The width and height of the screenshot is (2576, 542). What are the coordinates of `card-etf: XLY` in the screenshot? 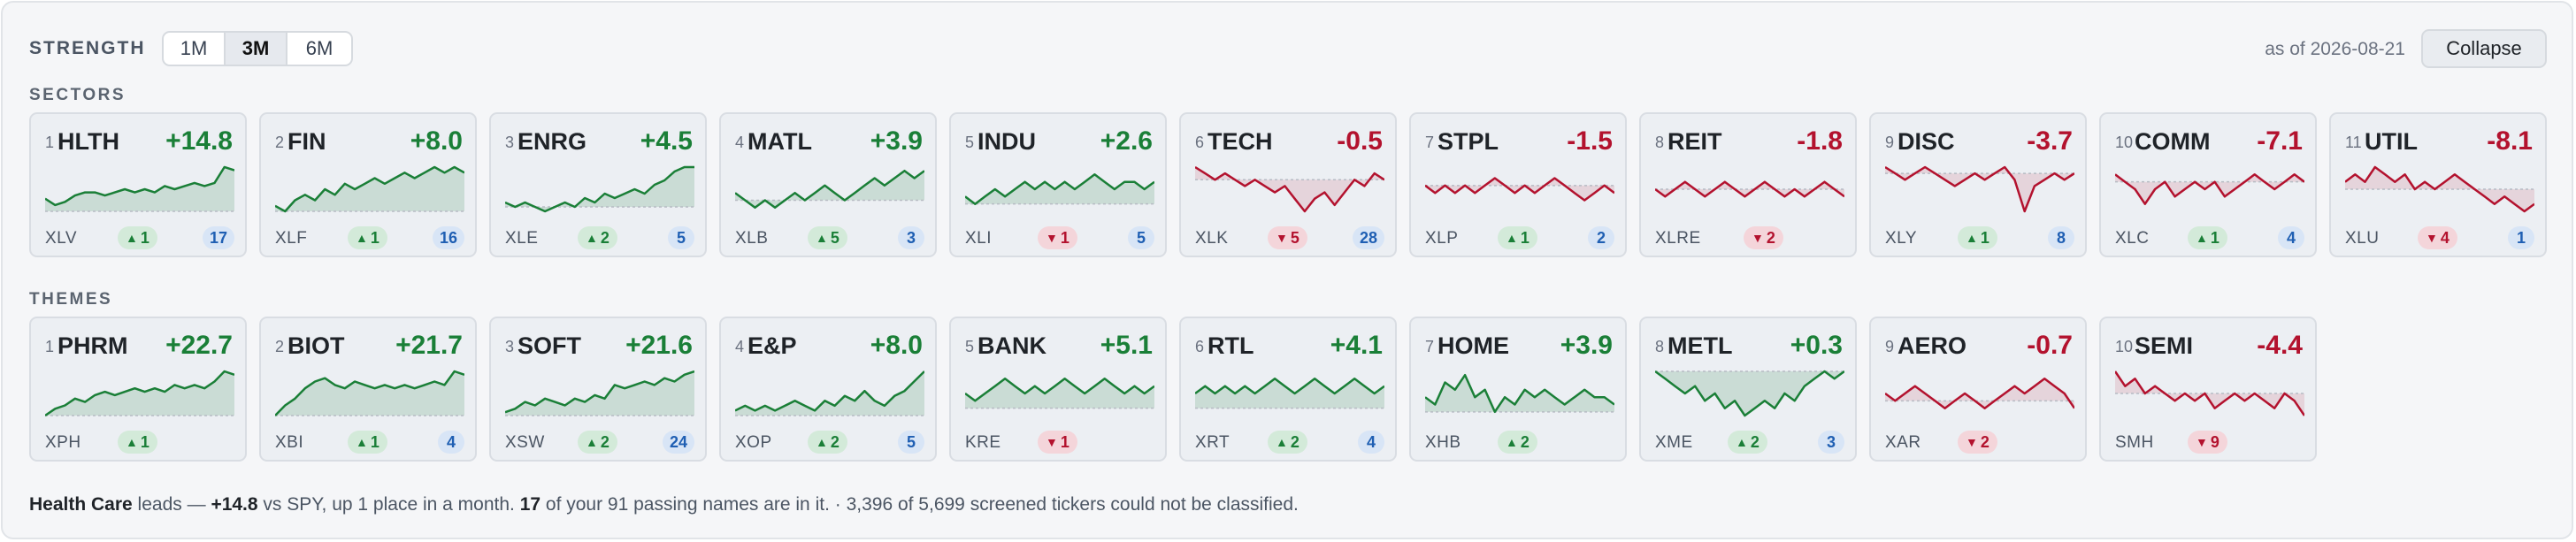 It's located at (1901, 238).